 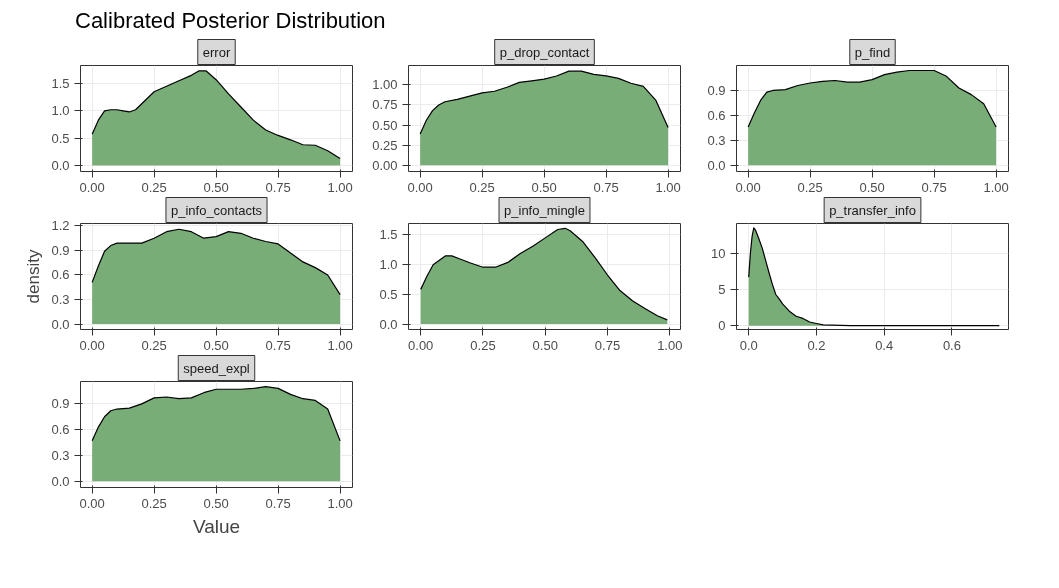 What do you see at coordinates (34, 276) in the screenshot?
I see `y-axis-title: density` at bounding box center [34, 276].